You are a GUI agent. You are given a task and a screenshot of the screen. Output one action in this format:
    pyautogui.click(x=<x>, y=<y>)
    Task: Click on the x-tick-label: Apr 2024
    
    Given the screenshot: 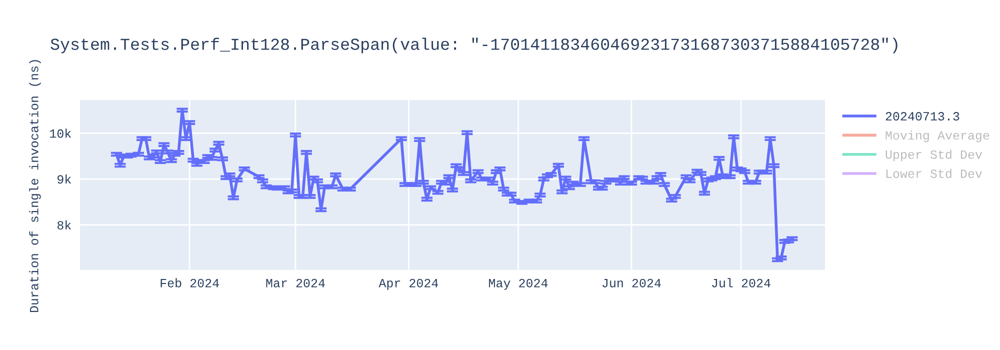 What is the action you would take?
    pyautogui.click(x=408, y=284)
    